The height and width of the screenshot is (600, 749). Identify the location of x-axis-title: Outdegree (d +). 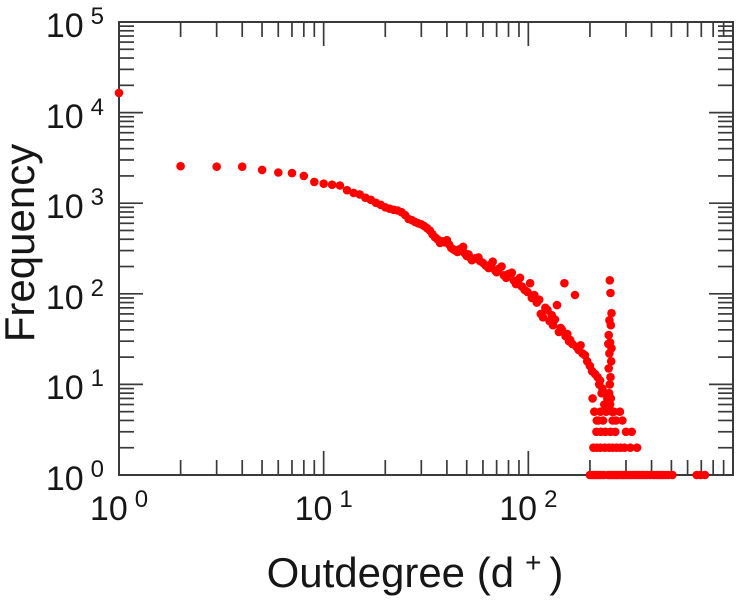
(415, 573).